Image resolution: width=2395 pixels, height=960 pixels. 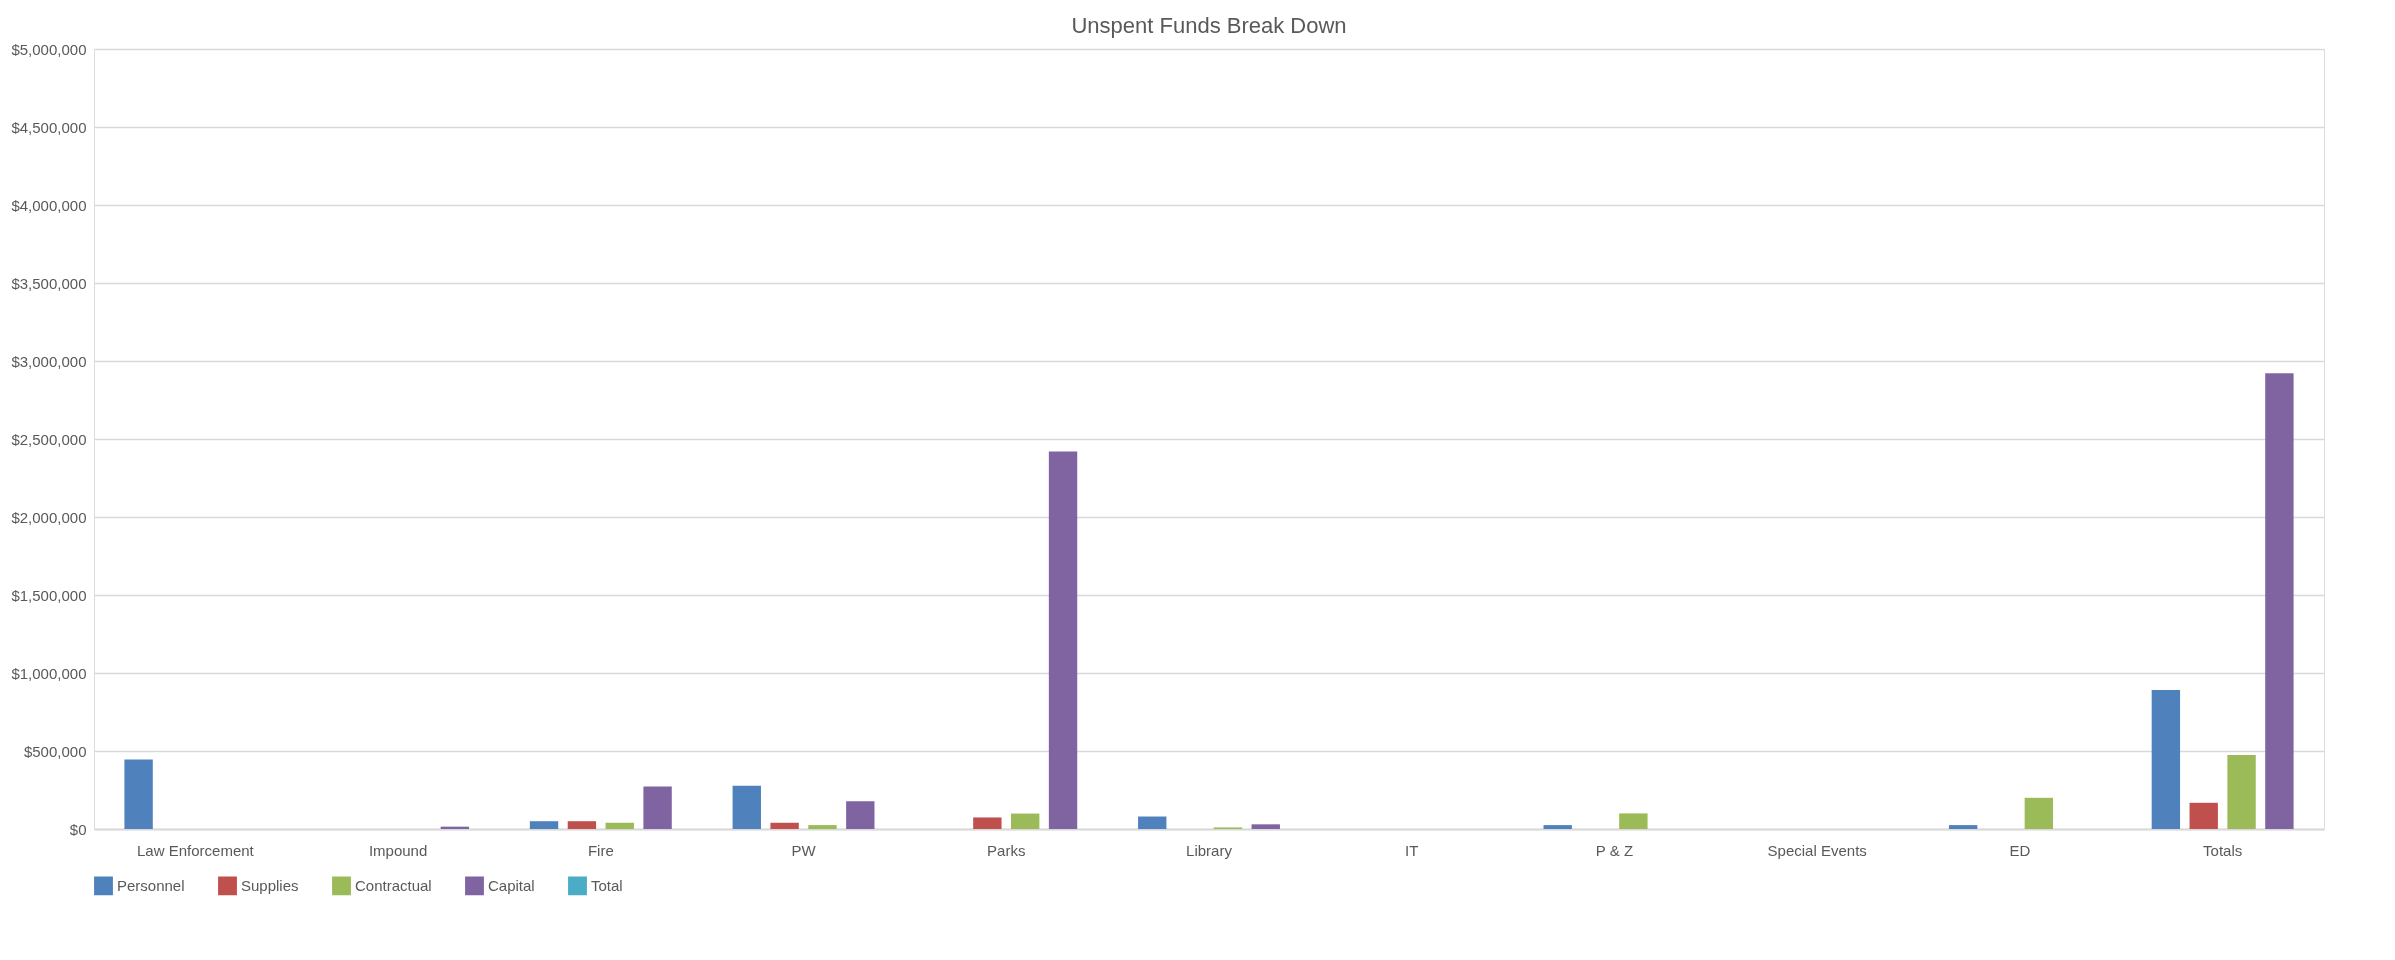 I want to click on legend-label: Personnel, so click(x=151, y=885).